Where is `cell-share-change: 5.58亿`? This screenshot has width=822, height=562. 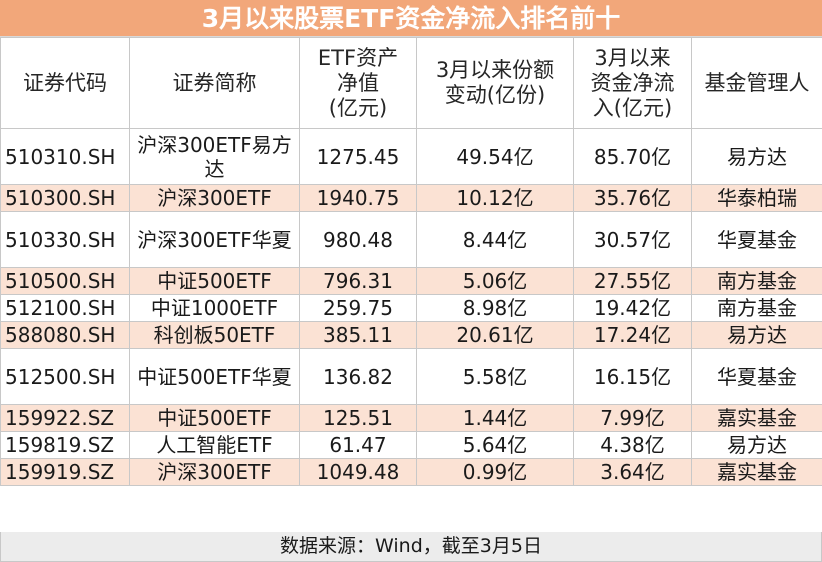
cell-share-change: 5.58亿 is located at coordinates (495, 376).